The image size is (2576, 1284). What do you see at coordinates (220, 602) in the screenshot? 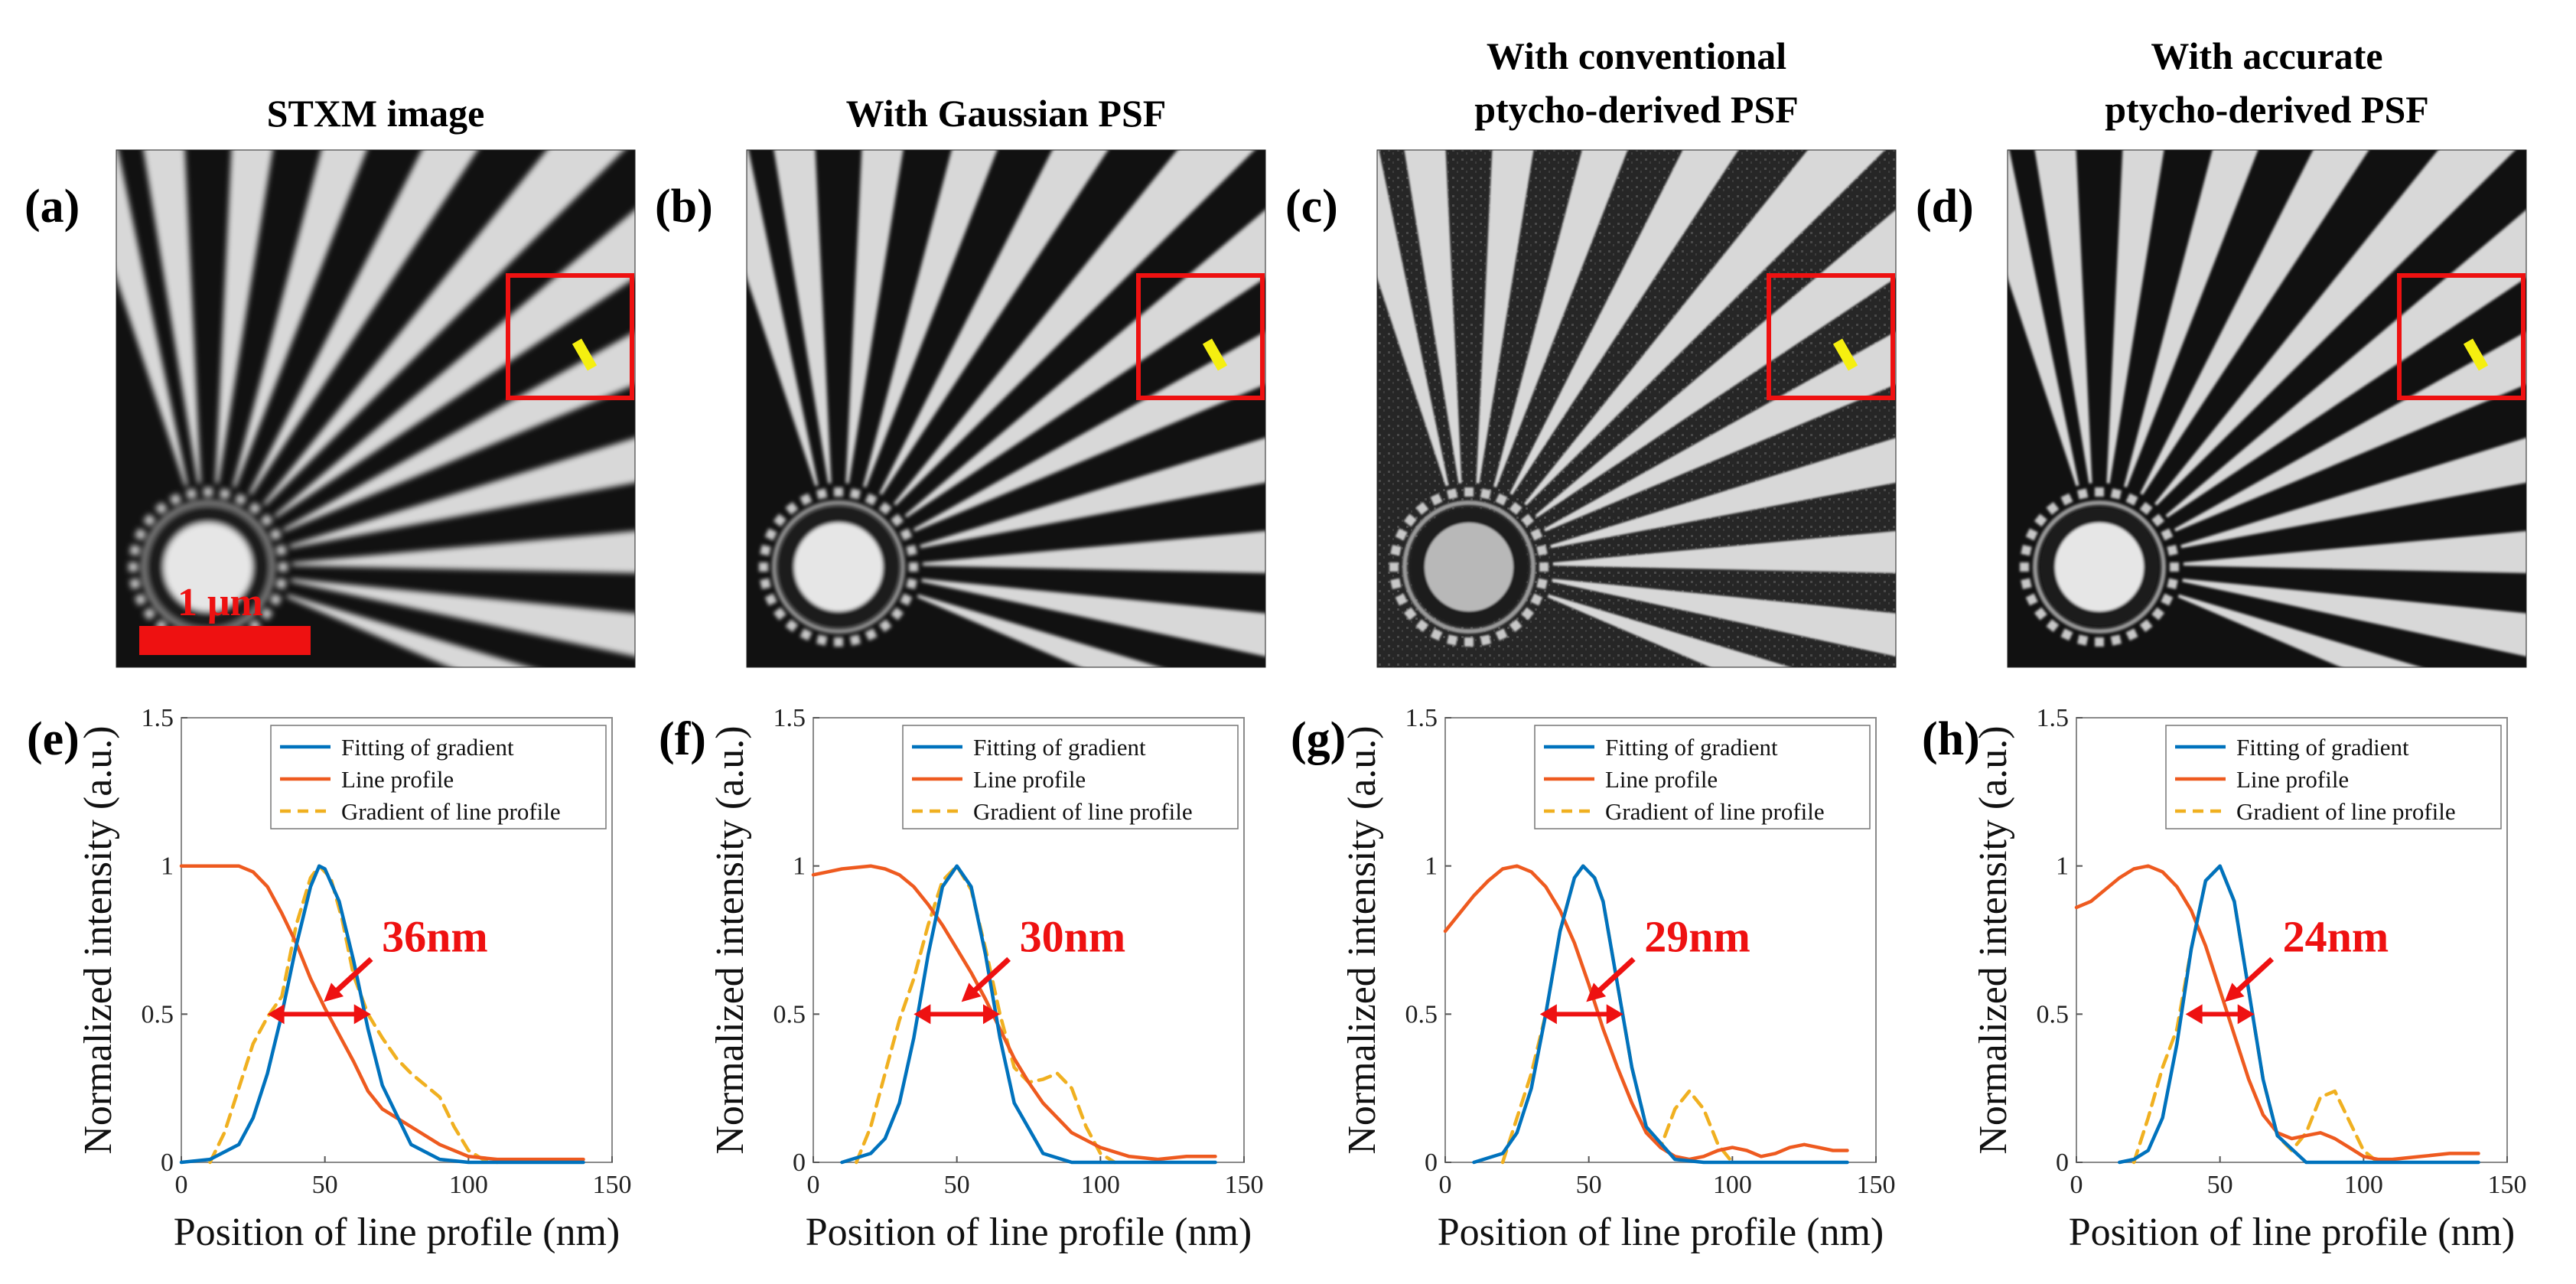
I see `scale-bar-label: 1 μm` at bounding box center [220, 602].